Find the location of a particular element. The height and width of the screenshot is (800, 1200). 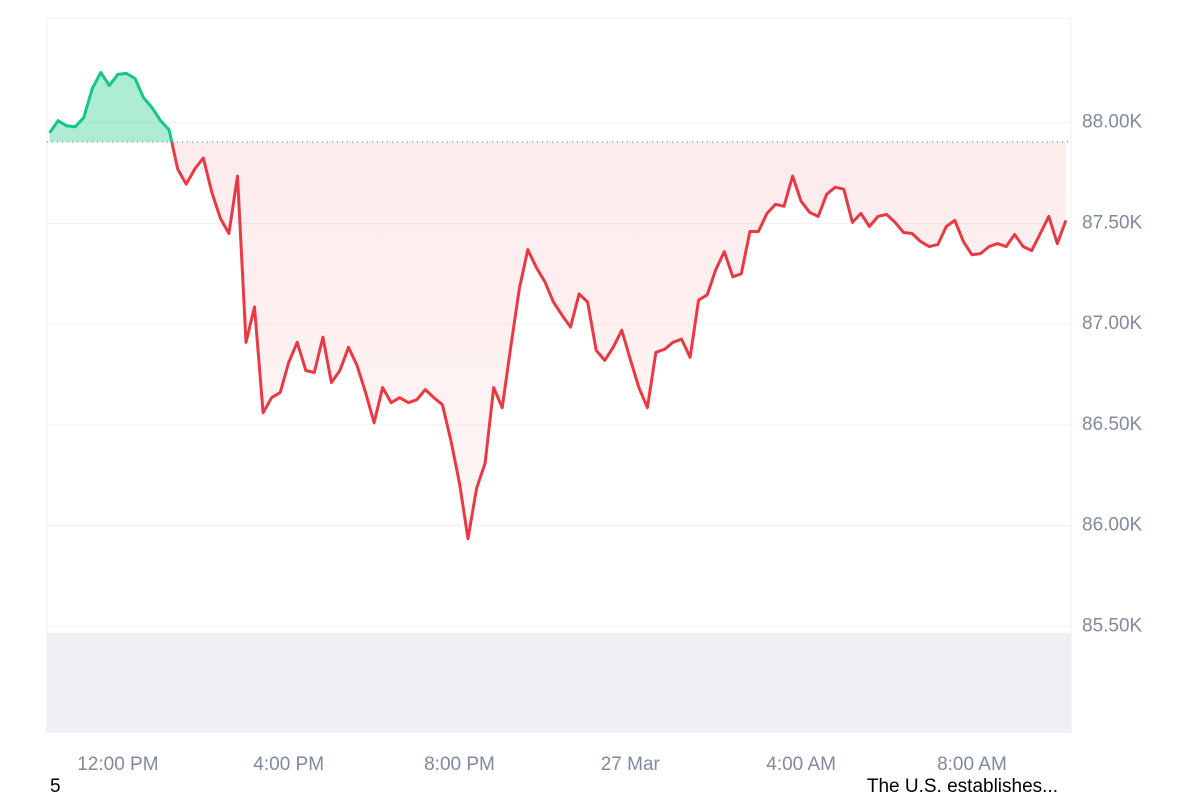

volume-band is located at coordinates (559, 683).